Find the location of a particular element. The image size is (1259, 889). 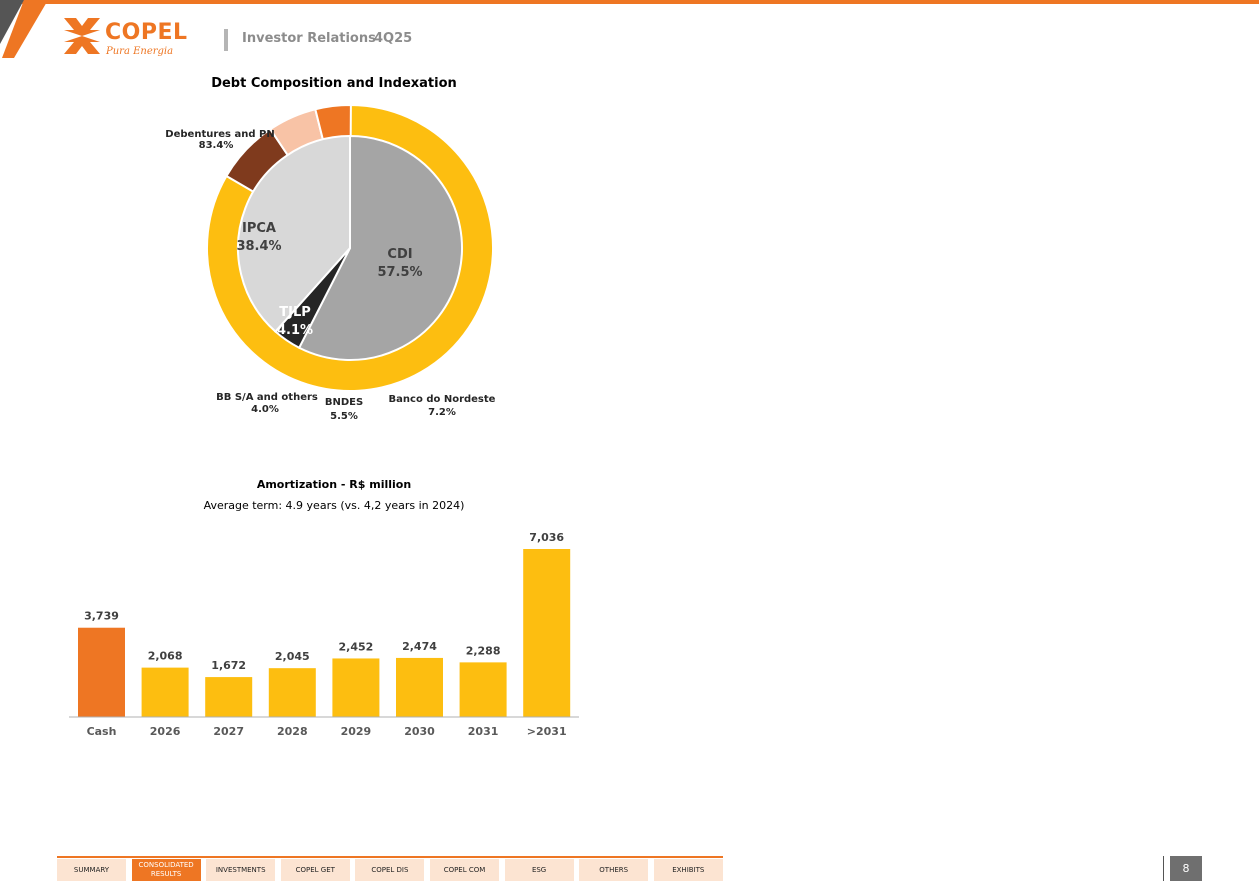

category-label-6: 2031 is located at coordinates (483, 731).